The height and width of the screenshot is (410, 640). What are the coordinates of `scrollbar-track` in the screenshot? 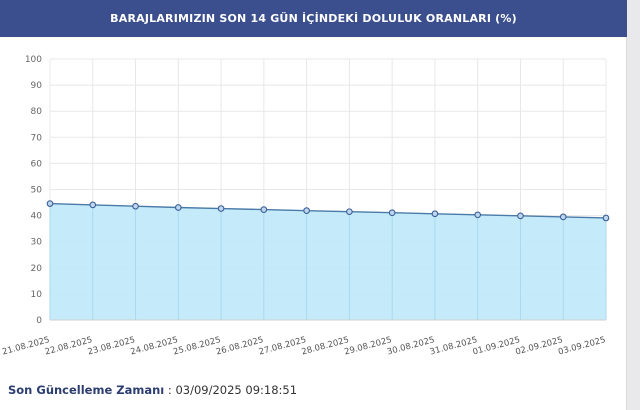 It's located at (633, 205).